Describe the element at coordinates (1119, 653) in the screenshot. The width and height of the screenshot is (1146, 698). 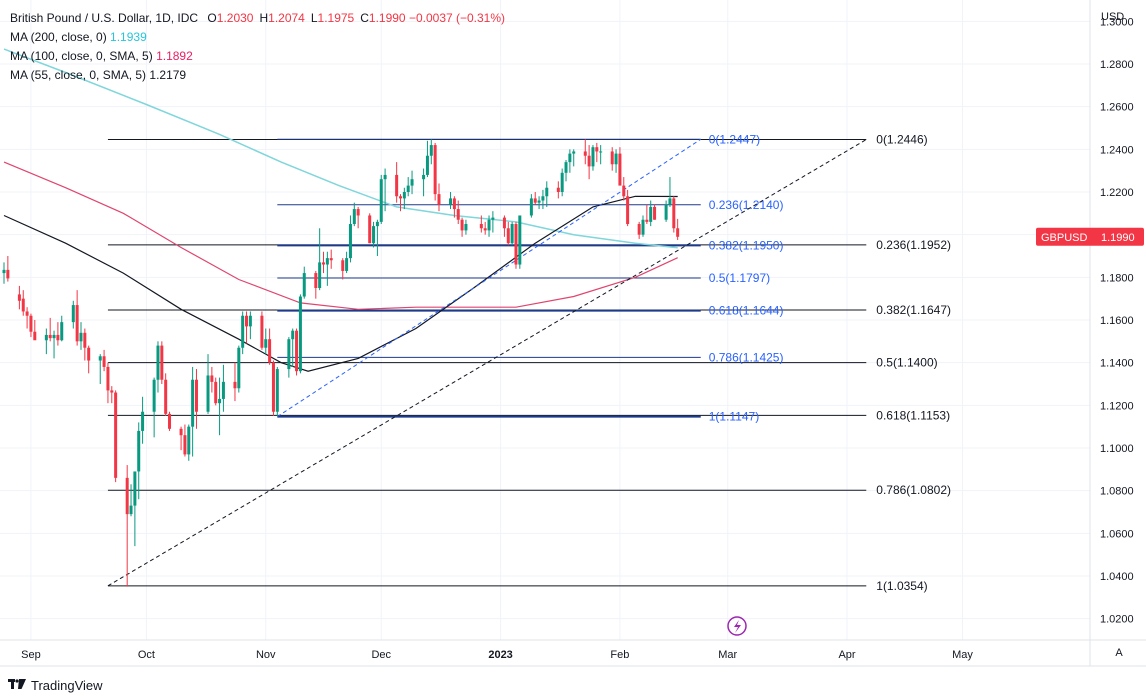
I see `auto-scale-button: A` at that location.